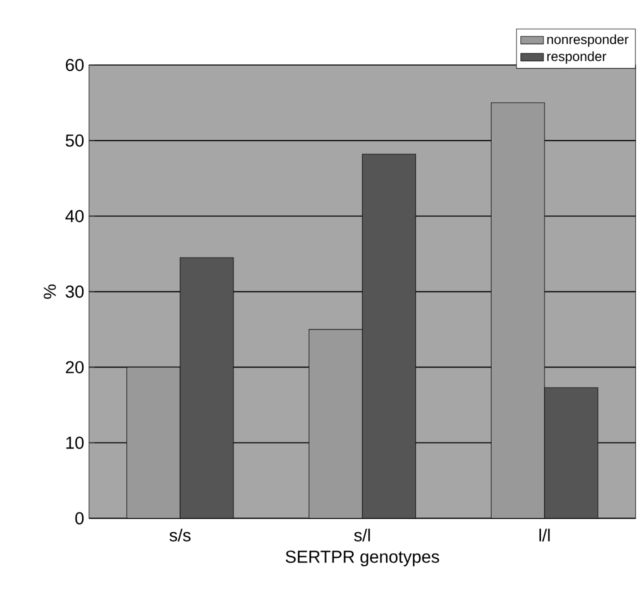 Image resolution: width=643 pixels, height=589 pixels. What do you see at coordinates (75, 367) in the screenshot?
I see `y-tick-label: 20` at bounding box center [75, 367].